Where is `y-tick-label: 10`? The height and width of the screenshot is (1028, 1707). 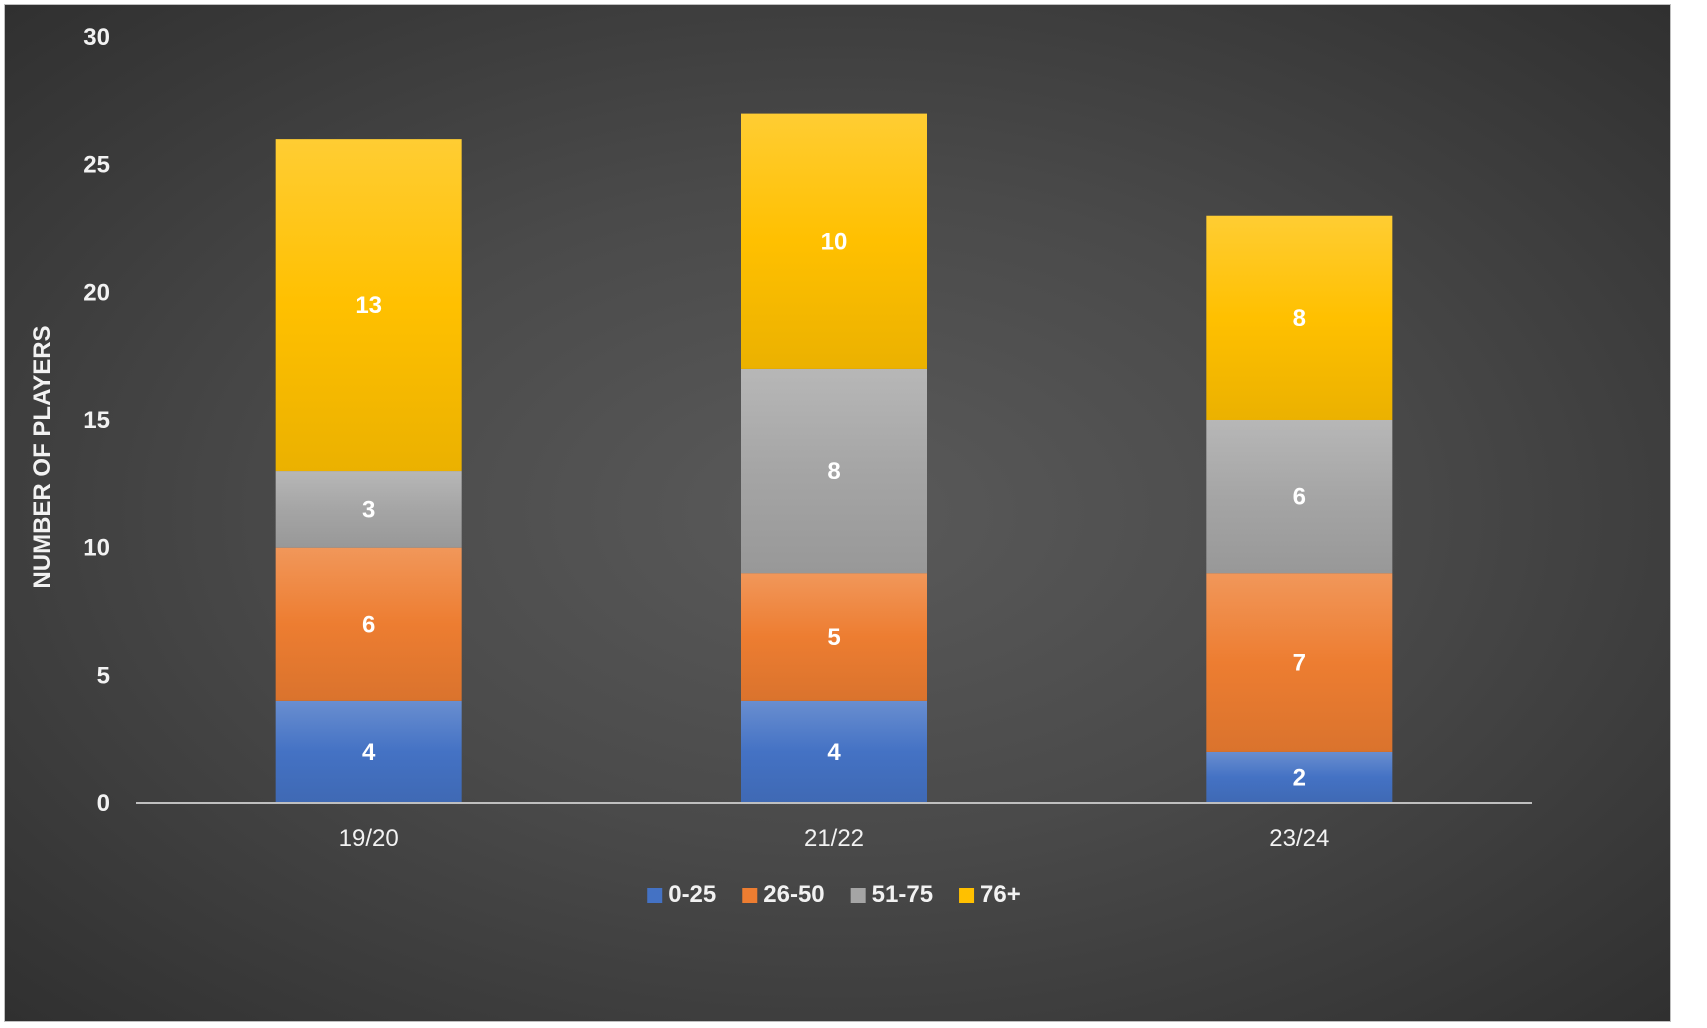 y-tick-label: 10 is located at coordinates (96, 548).